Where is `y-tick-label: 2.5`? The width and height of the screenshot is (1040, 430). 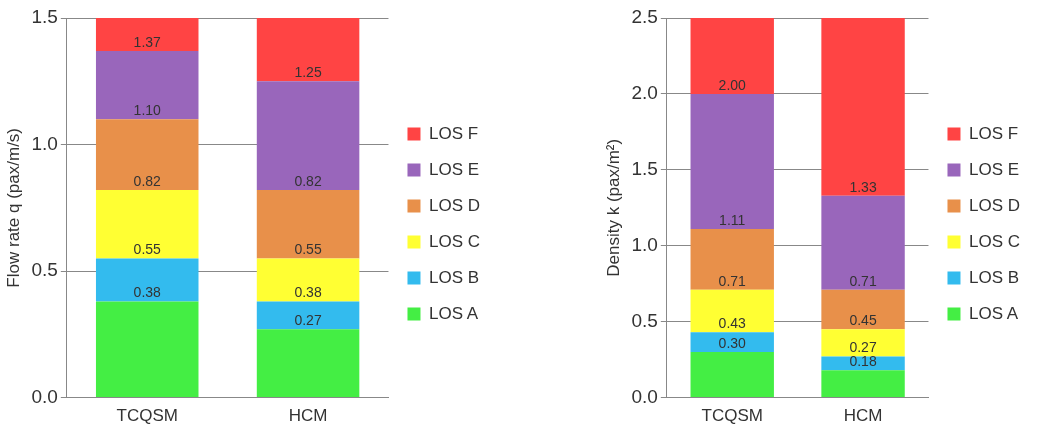 y-tick-label: 2.5 is located at coordinates (644, 17).